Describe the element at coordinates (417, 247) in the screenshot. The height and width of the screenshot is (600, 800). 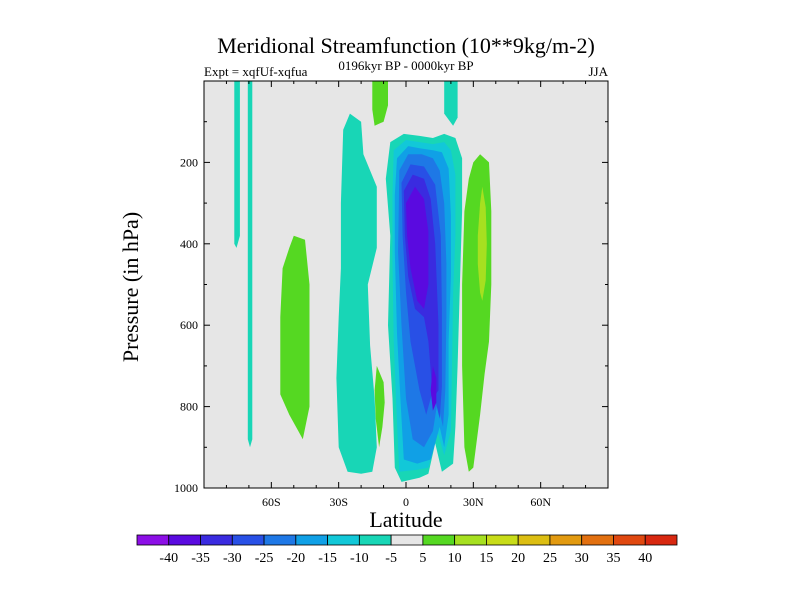
I see `contour-region-level-minus35` at that location.